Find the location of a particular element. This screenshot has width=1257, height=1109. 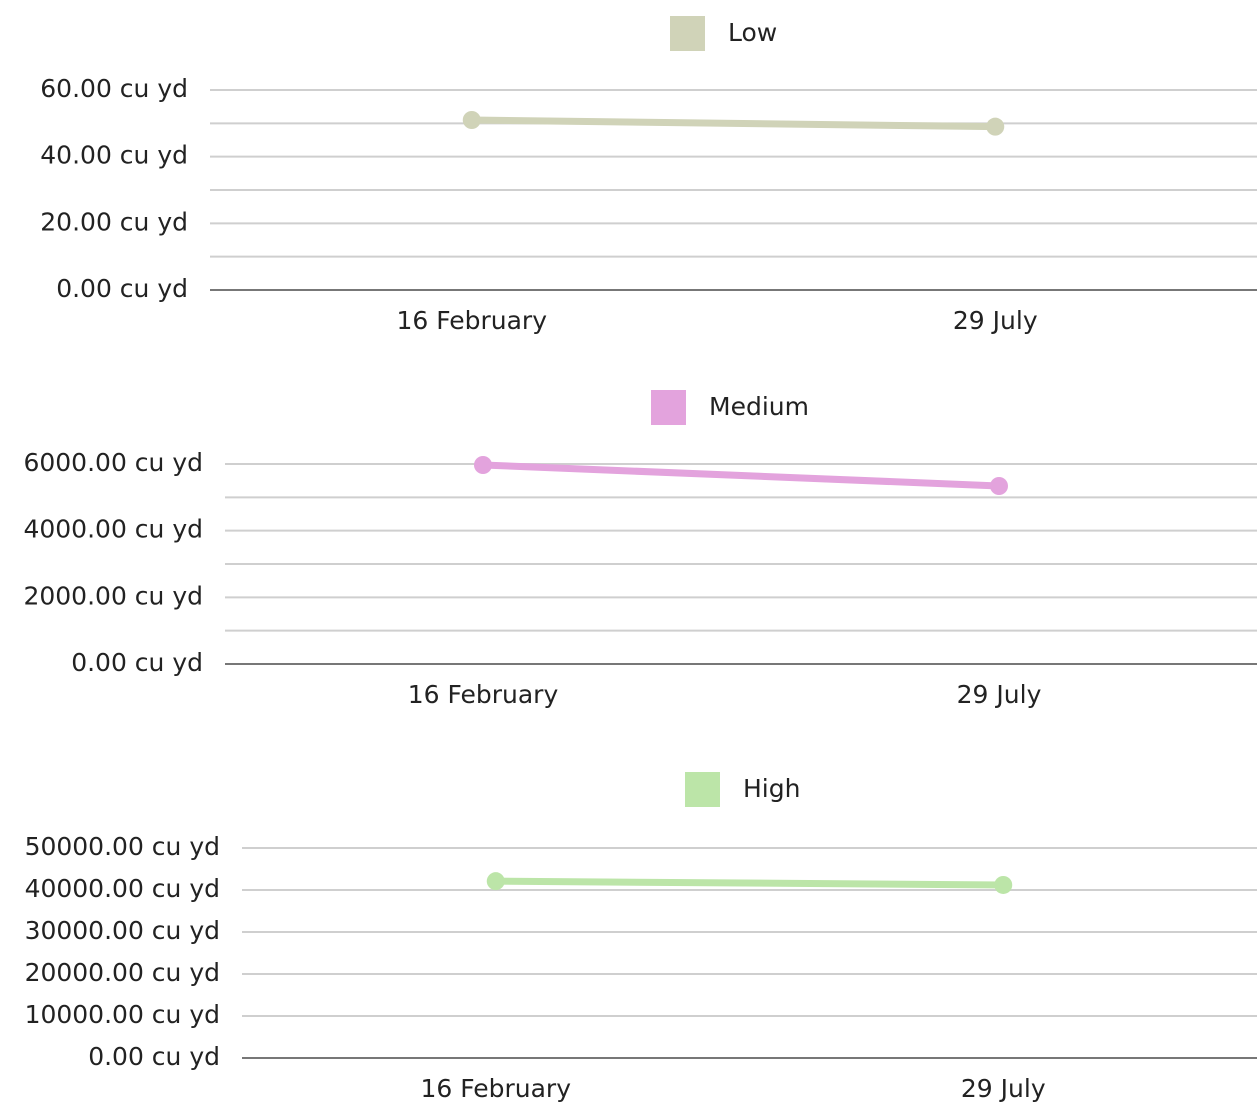

y-tick-label: 6000.00 cu yd is located at coordinates (113, 462).